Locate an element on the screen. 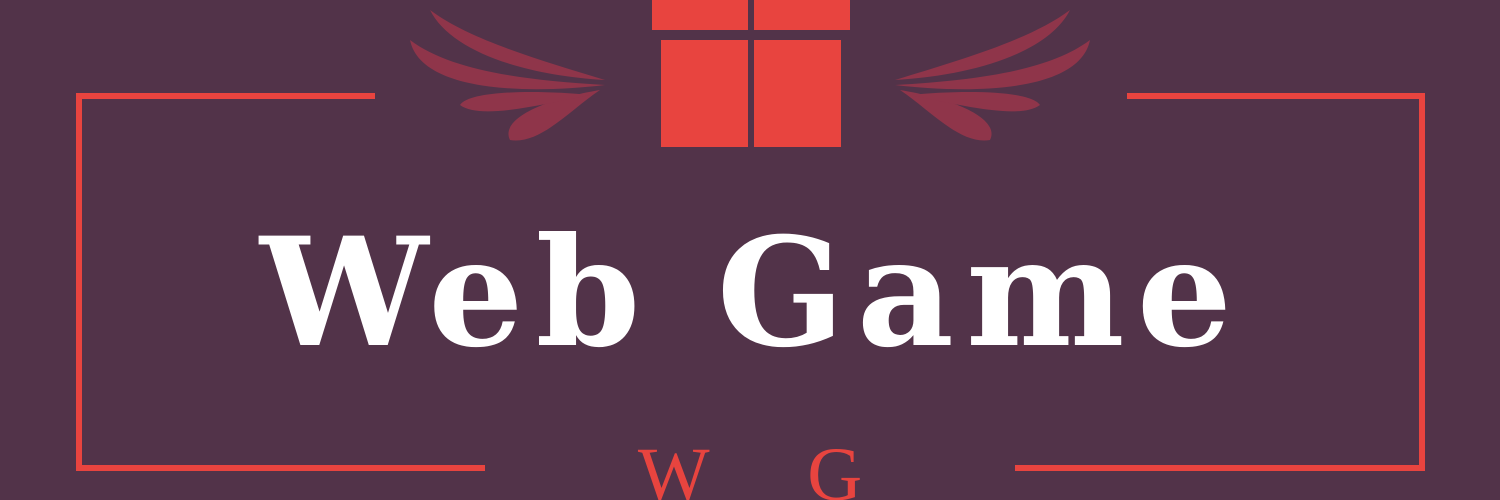 Image resolution: width=1500 pixels, height=500 pixels. right-leaves is located at coordinates (992, 75).